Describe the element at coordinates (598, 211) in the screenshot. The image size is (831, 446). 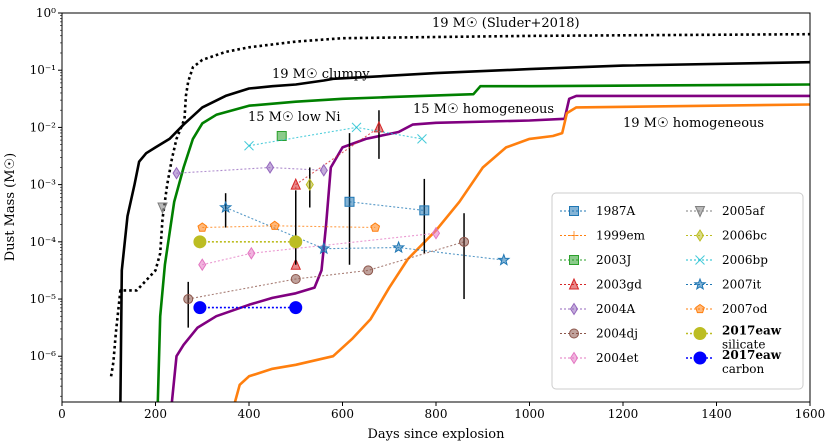
I see `legend-item-1987a: 1987A` at that location.